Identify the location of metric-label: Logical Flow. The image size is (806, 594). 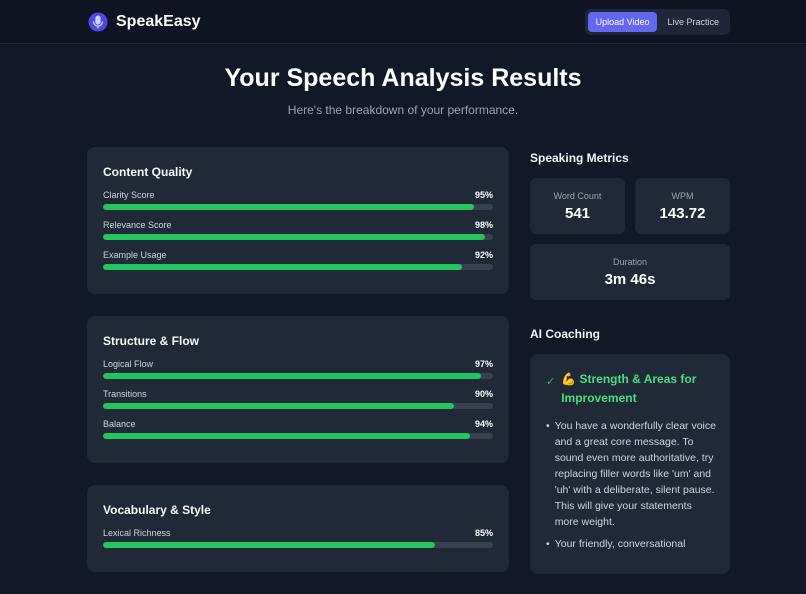
(128, 364).